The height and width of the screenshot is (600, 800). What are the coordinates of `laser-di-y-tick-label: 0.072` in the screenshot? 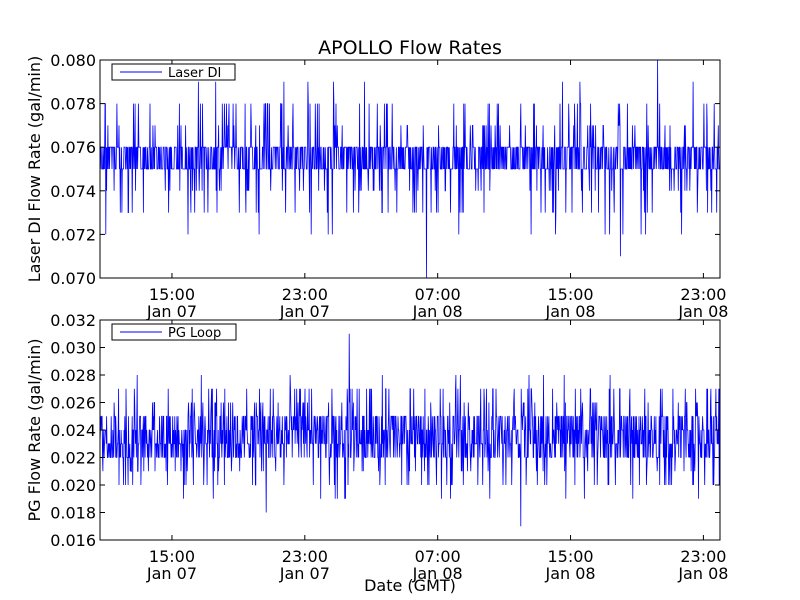 It's located at (73, 234).